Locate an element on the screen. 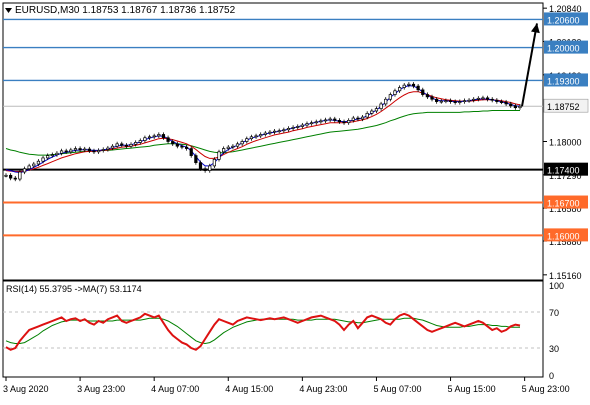  price-axis-tick-label: 1.17290 is located at coordinates (565, 176).